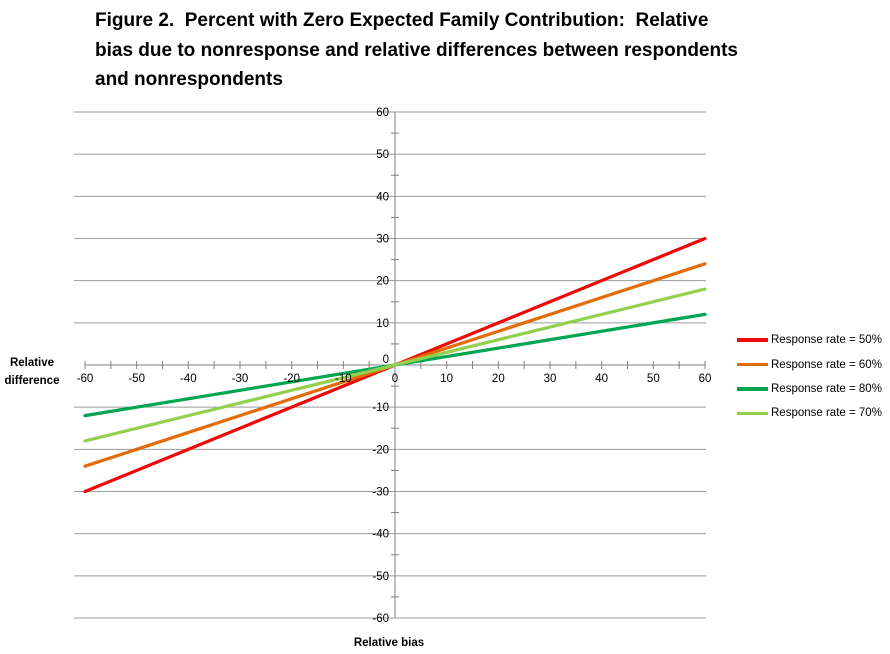  Describe the element at coordinates (653, 379) in the screenshot. I see `x-tick-label-50: 50` at that location.